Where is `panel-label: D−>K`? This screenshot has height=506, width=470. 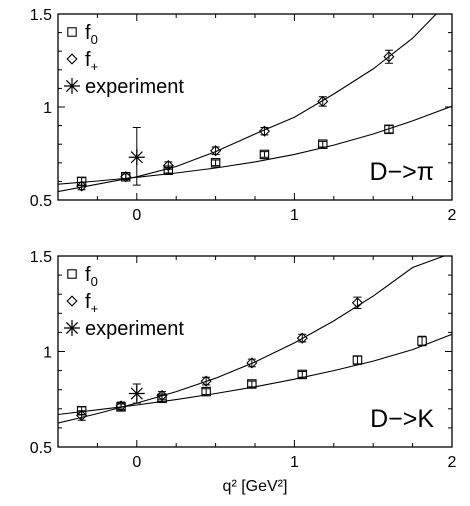
panel-label: D−>K is located at coordinates (402, 419).